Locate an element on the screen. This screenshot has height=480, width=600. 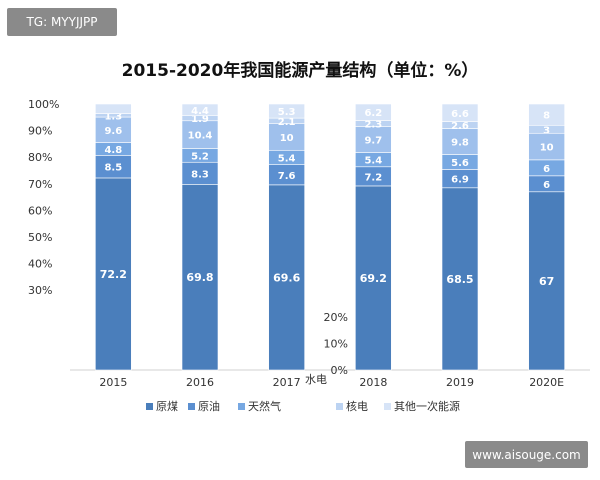
data-label: 67 is located at coordinates (546, 281).